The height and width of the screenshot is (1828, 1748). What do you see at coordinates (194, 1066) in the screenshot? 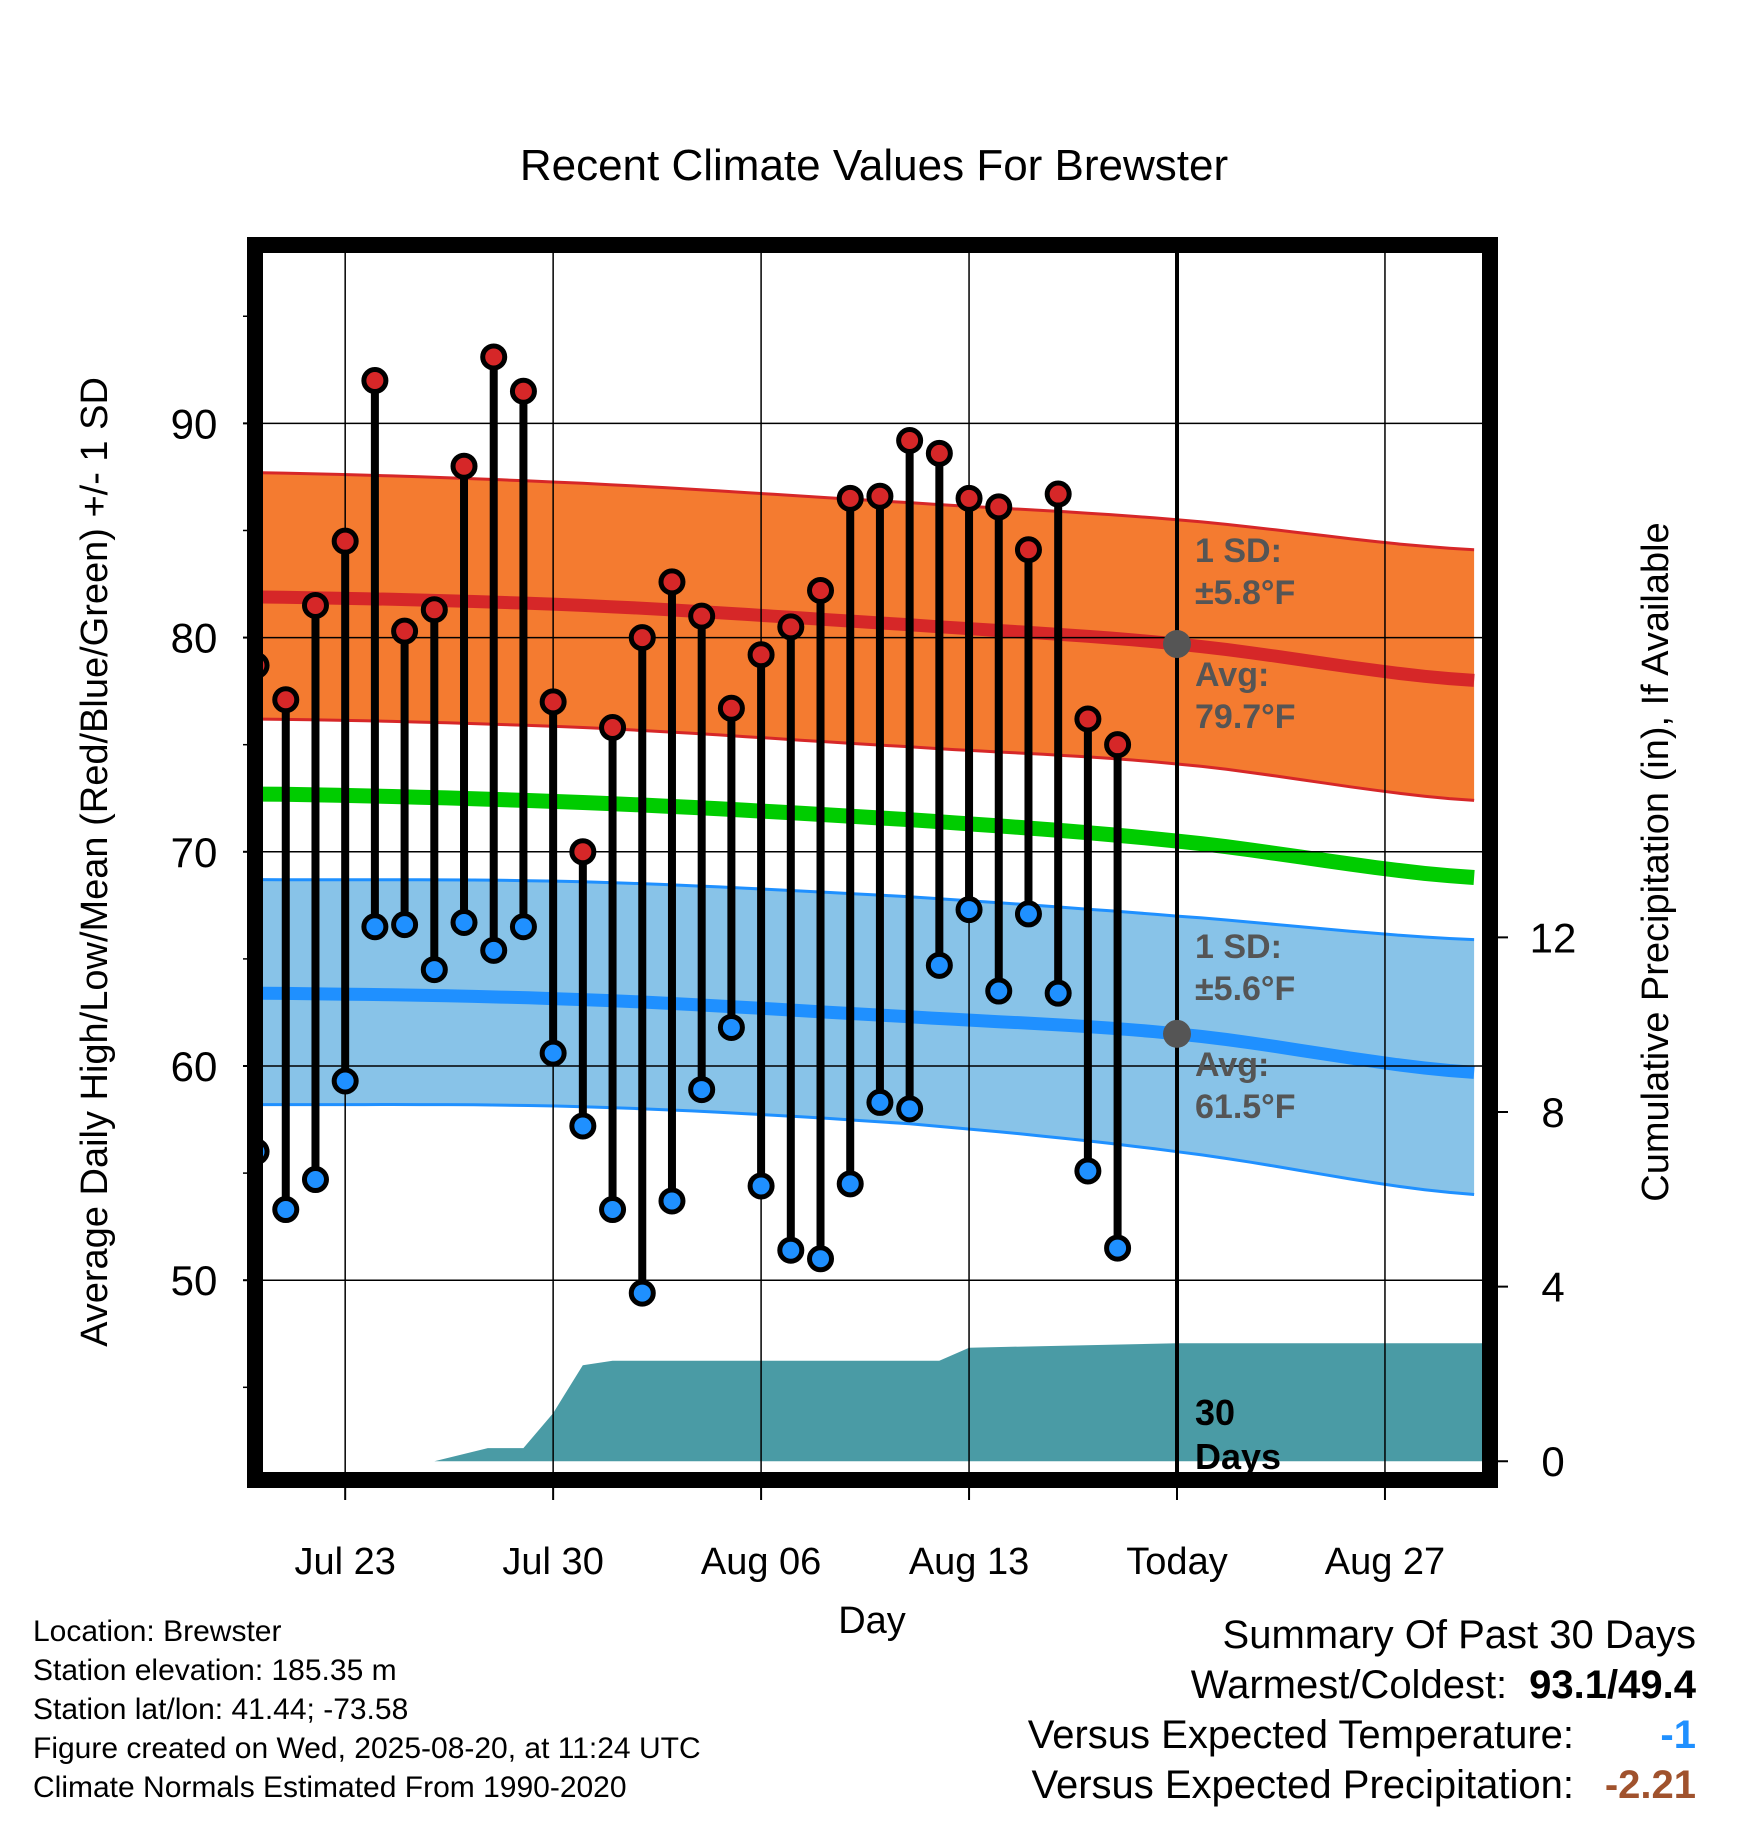
I see `y-tick-label: 60` at bounding box center [194, 1066].